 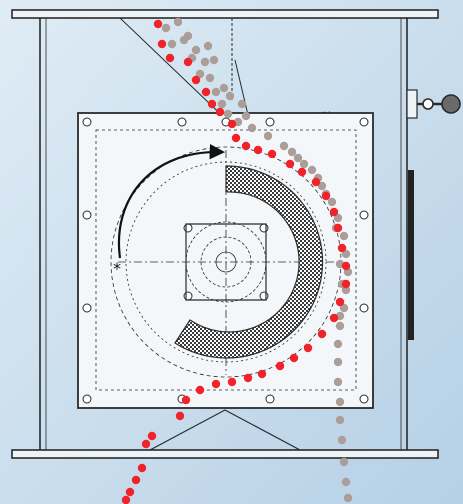 I want to click on asterisk-icon: *, so click(x=117, y=268).